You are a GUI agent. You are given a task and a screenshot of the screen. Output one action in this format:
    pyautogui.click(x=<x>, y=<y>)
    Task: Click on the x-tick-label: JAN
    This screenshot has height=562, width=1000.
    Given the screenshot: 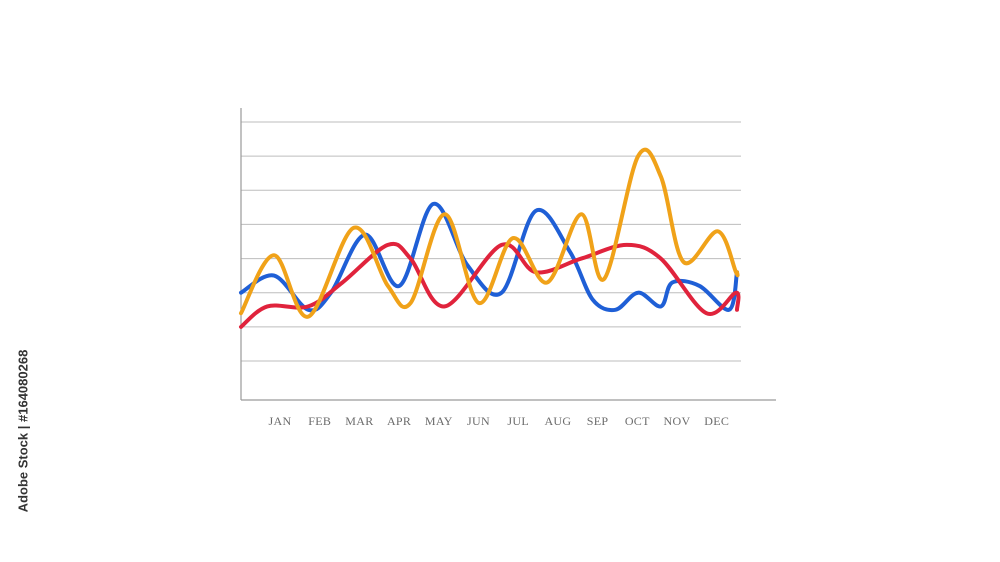 What is the action you would take?
    pyautogui.click(x=280, y=421)
    